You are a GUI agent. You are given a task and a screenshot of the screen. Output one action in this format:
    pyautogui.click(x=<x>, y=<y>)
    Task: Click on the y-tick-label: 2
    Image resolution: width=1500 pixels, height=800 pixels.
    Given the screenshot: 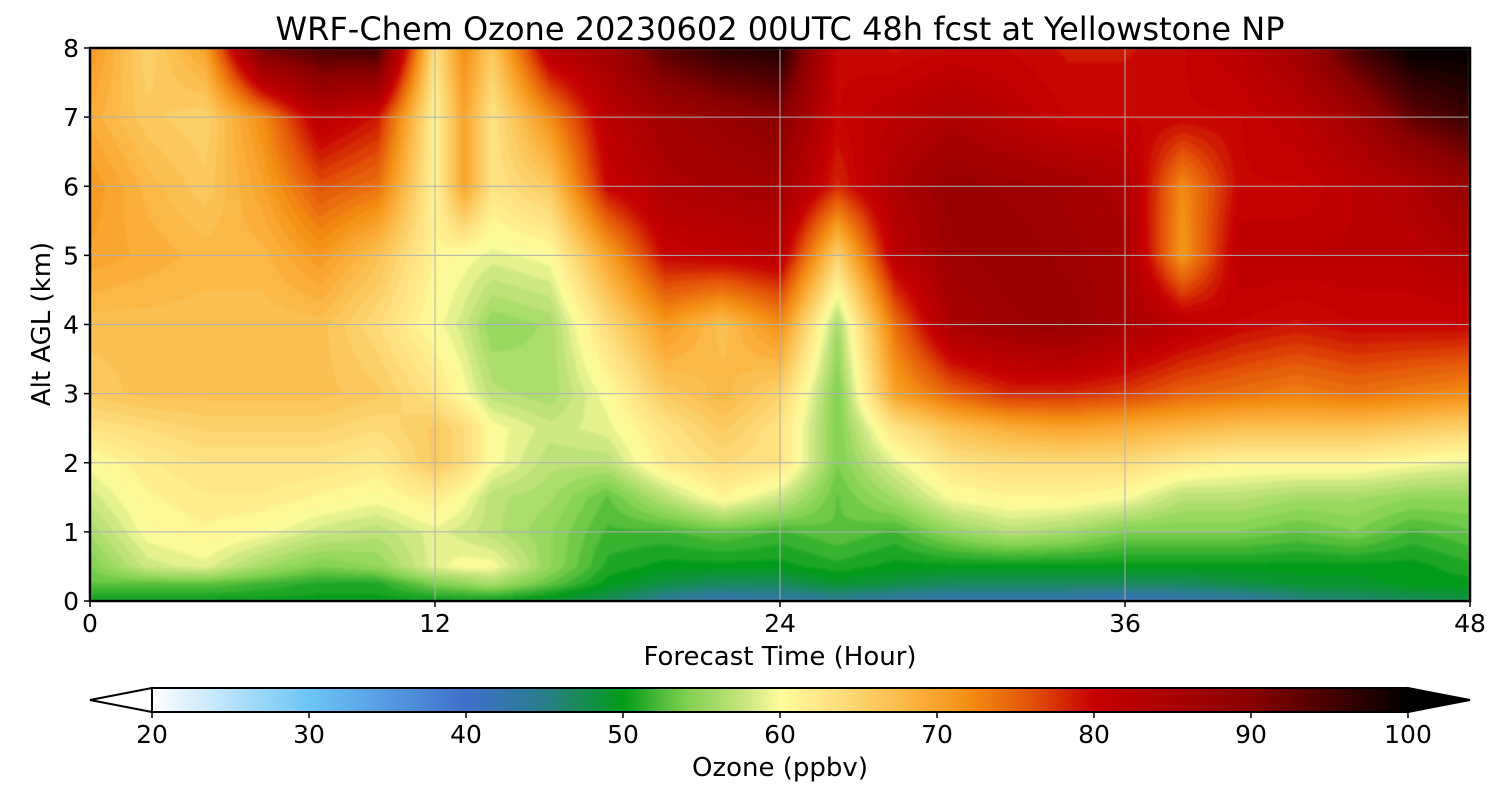 What is the action you would take?
    pyautogui.click(x=71, y=463)
    